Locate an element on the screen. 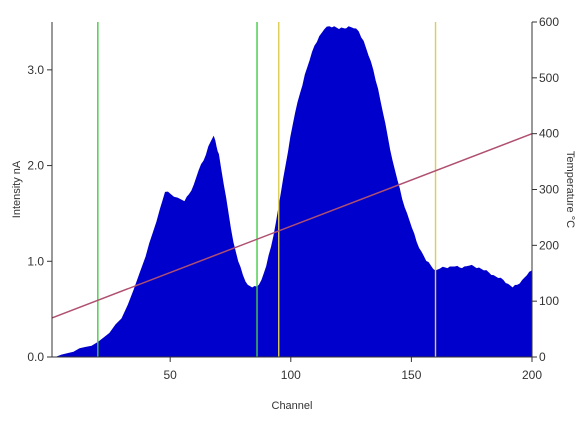 The image size is (579, 421). x-tick-label: 150 is located at coordinates (411, 375).